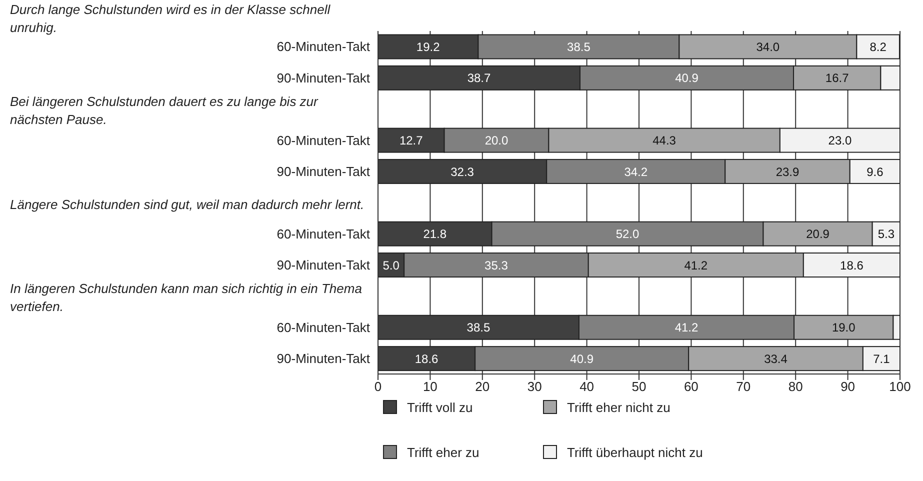 This screenshot has height=481, width=923. I want to click on x-tick-label: 20, so click(482, 386).